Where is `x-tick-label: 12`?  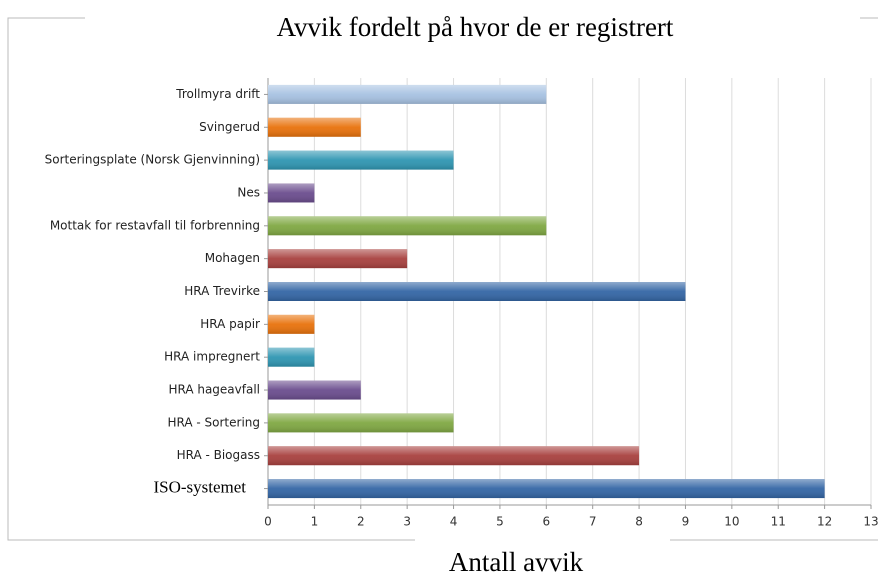
x-tick-label: 12 is located at coordinates (824, 522).